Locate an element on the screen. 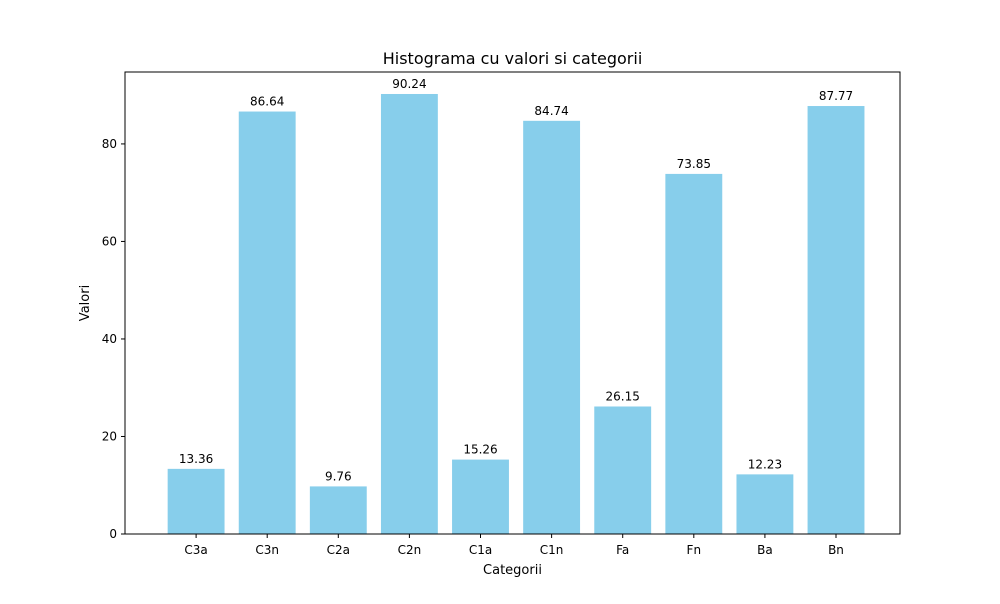 The width and height of the screenshot is (1000, 604). y-tick-label: 40 is located at coordinates (109, 339).